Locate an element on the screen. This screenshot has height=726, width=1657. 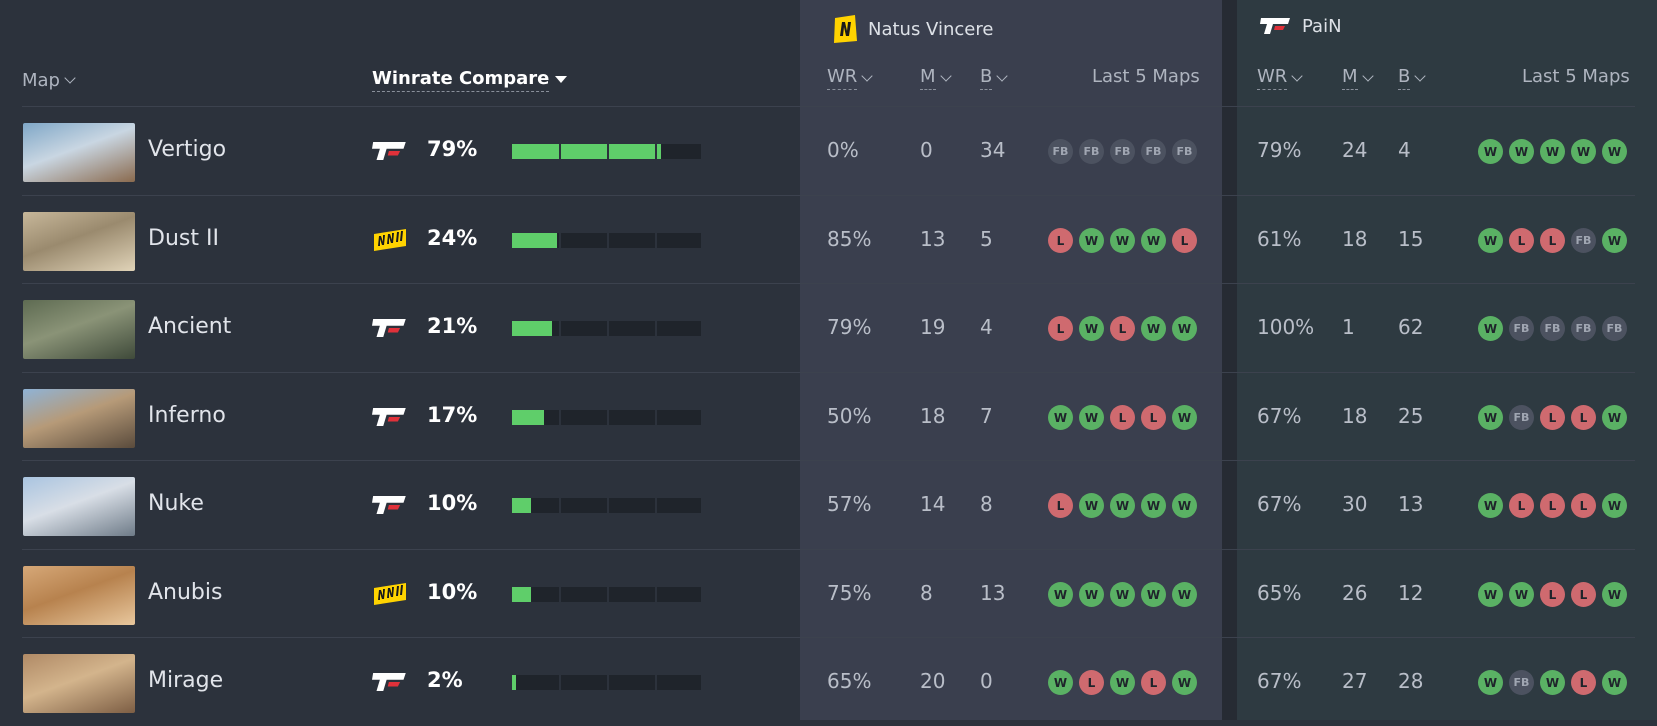
compare-percent: 17% is located at coordinates (452, 415).